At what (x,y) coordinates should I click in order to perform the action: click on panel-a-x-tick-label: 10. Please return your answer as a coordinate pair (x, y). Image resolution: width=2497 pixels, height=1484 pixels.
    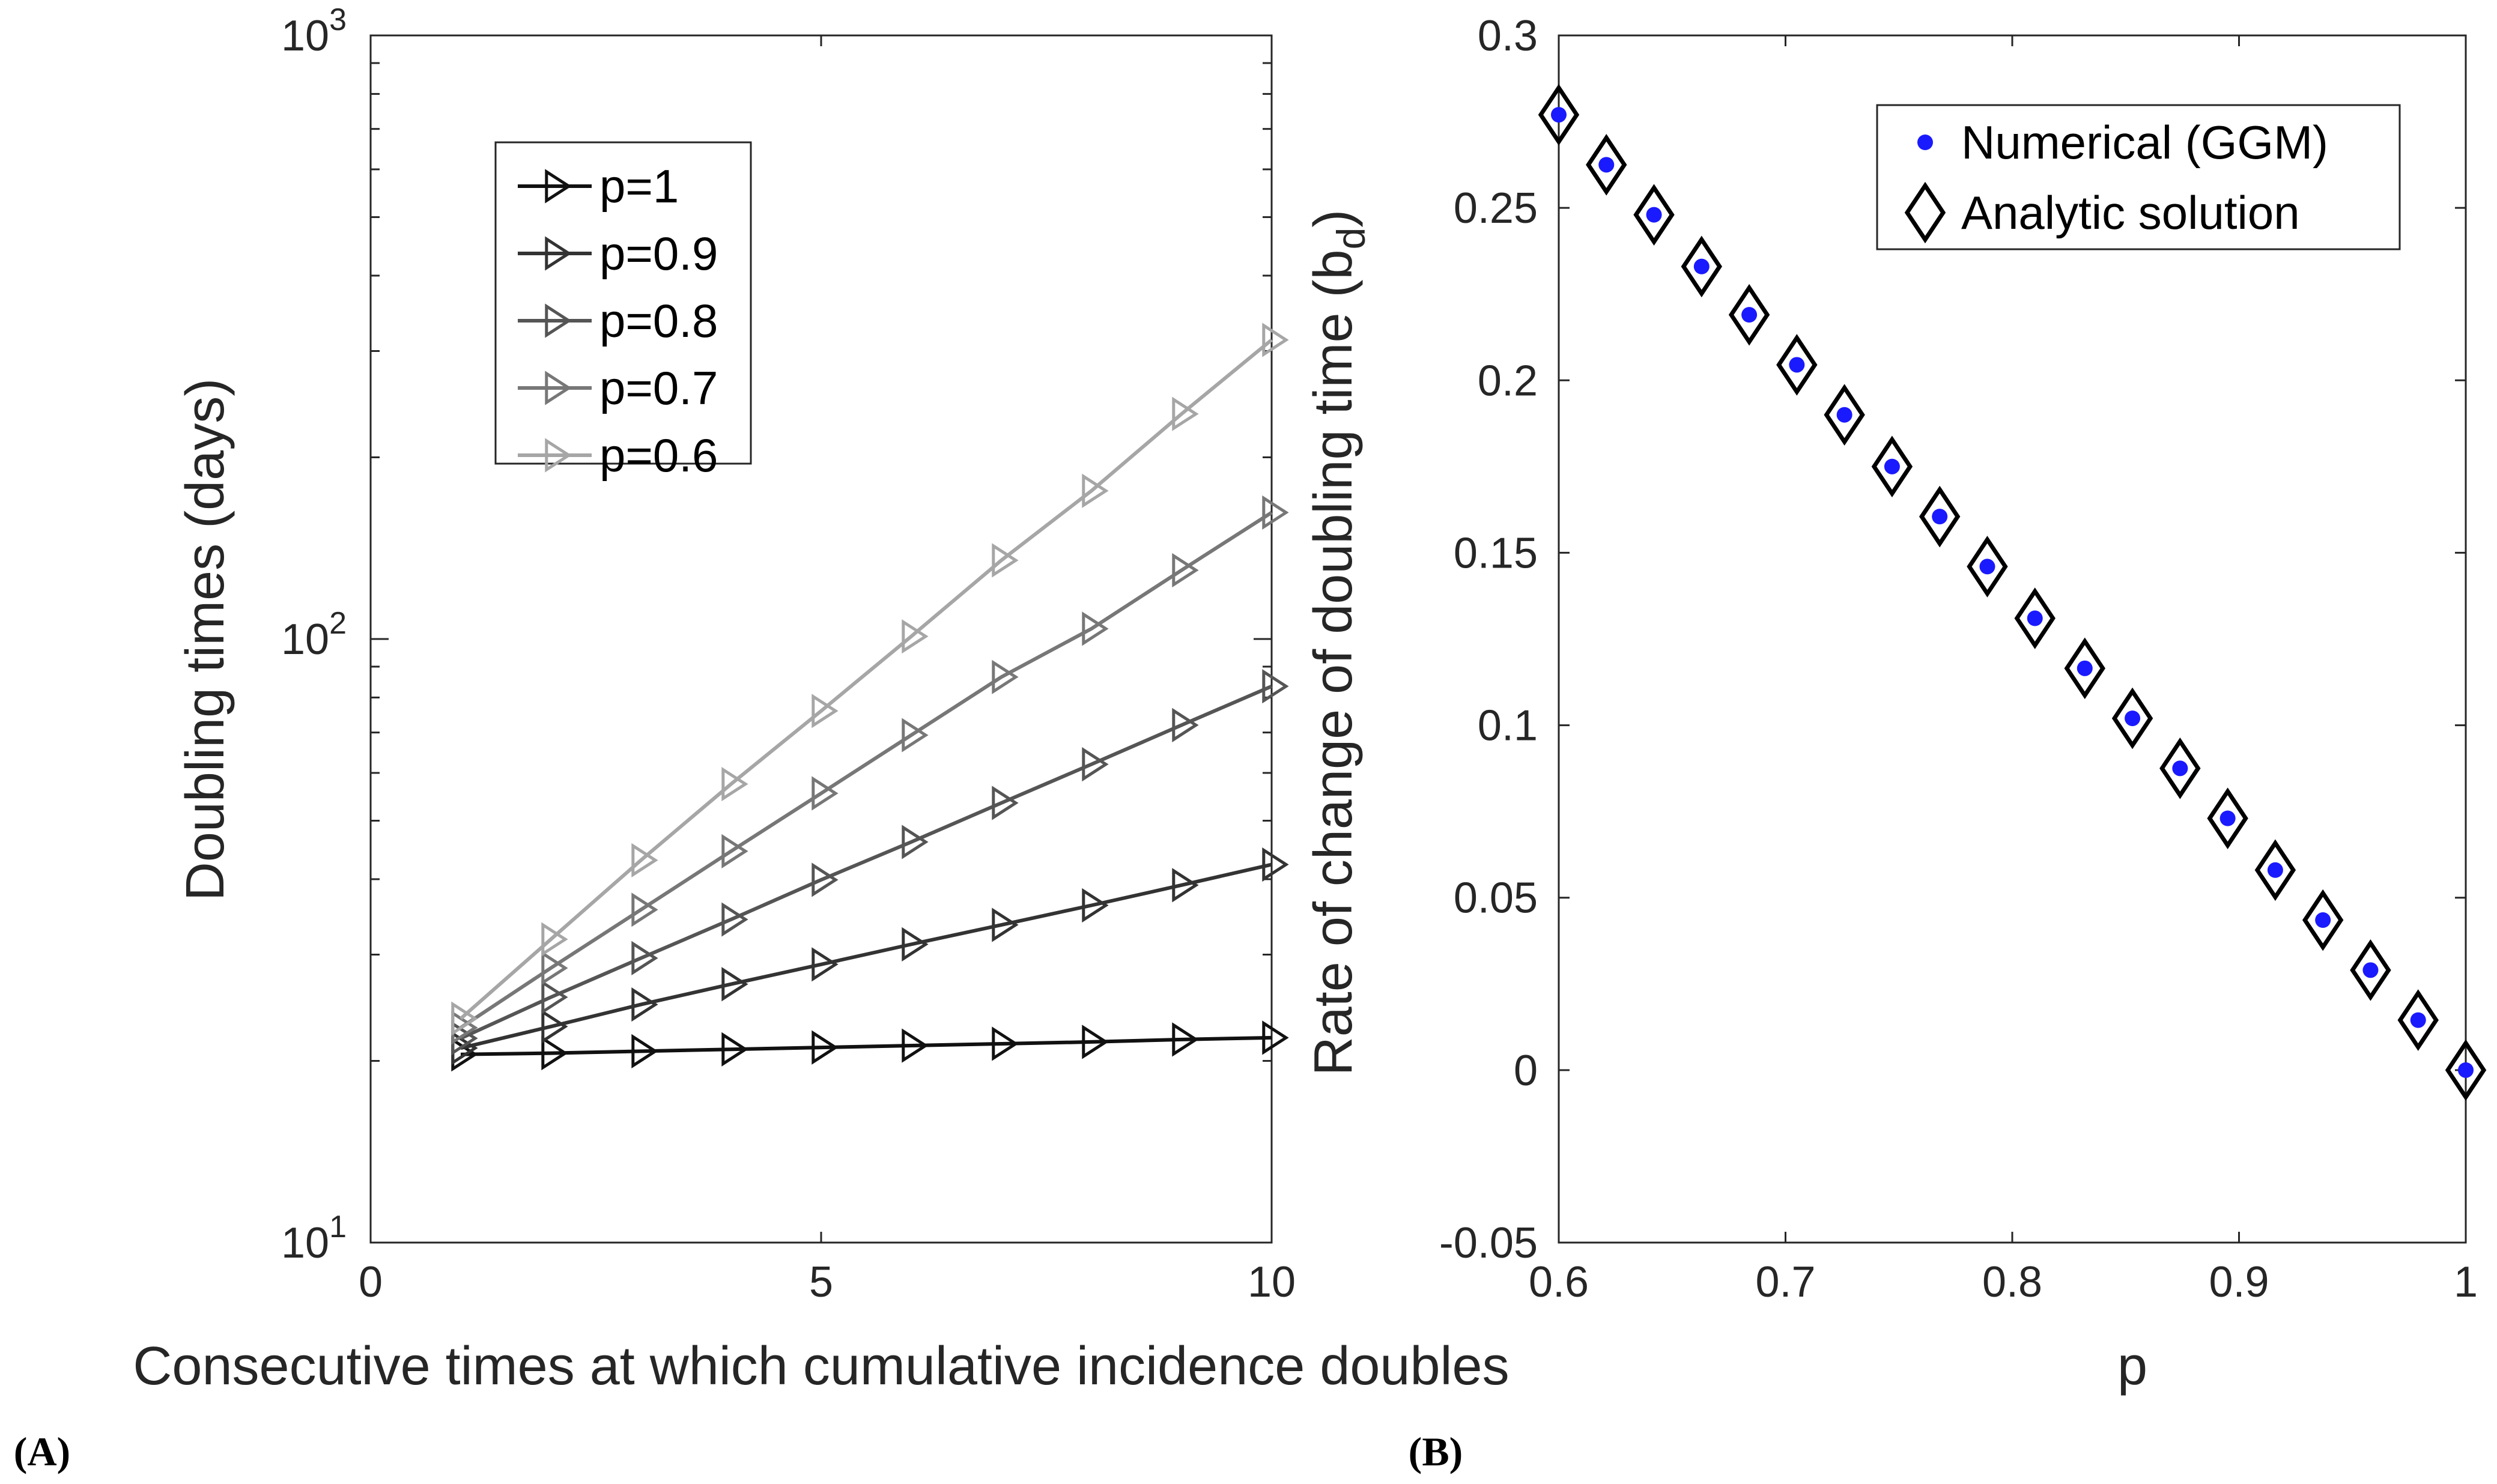
    Looking at the image, I should click on (1272, 1282).